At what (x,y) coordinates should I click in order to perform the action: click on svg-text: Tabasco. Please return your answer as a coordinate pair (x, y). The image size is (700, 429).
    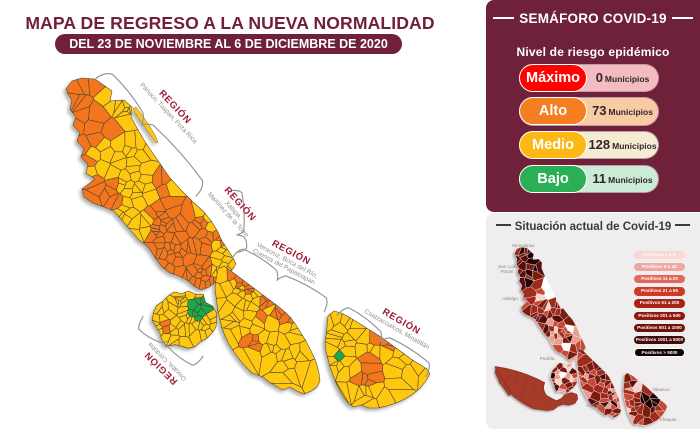
    Looking at the image, I should click on (661, 389).